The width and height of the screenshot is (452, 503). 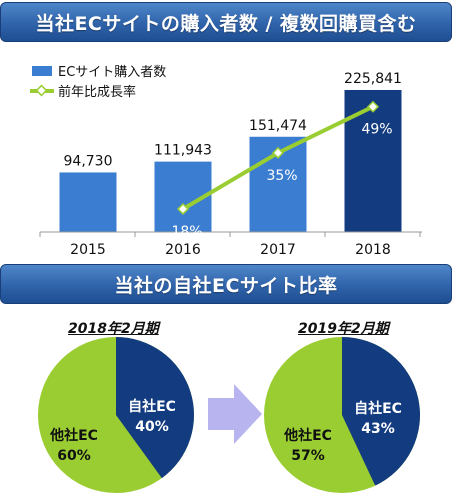 I want to click on pie-slice-own-2018, so click(x=155, y=408).